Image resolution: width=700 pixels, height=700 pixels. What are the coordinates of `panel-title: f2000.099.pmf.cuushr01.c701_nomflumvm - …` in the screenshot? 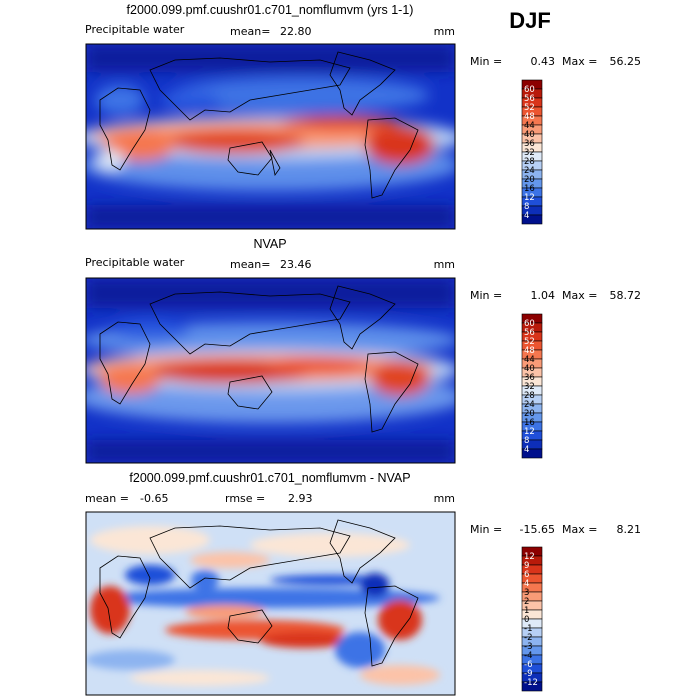 It's located at (269, 478).